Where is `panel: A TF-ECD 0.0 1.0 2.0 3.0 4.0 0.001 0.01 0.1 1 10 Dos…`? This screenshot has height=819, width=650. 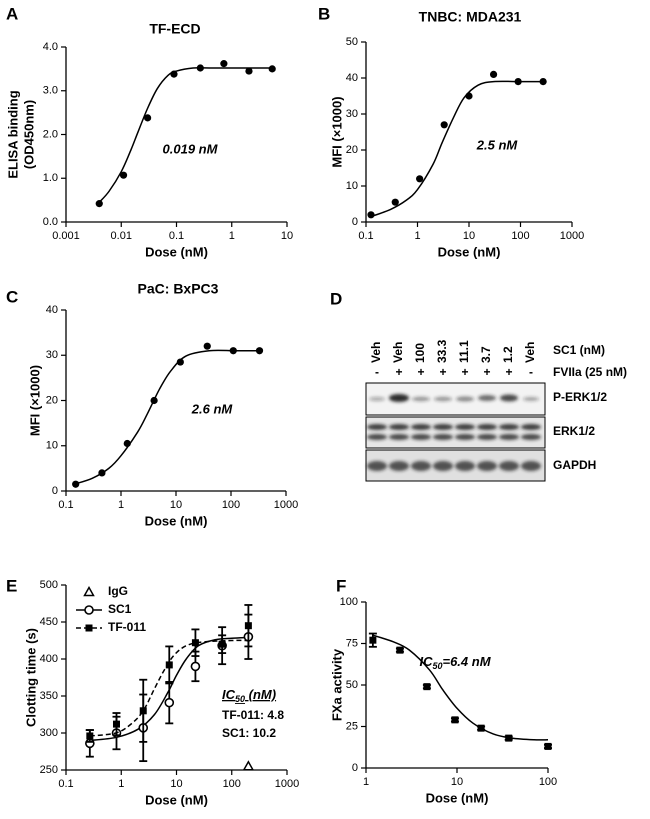 panel: A TF-ECD 0.0 1.0 2.0 3.0 4.0 0.001 0.01 0.1 1 10 Dos… is located at coordinates (149, 131).